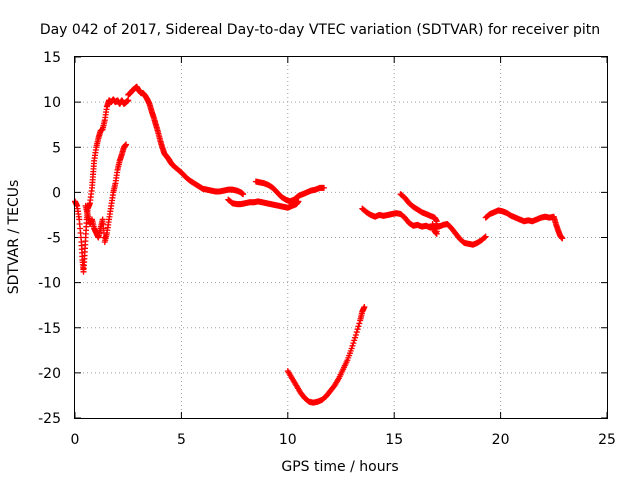 This screenshot has height=480, width=640. I want to click on y-tick-label: -25, so click(49, 419).